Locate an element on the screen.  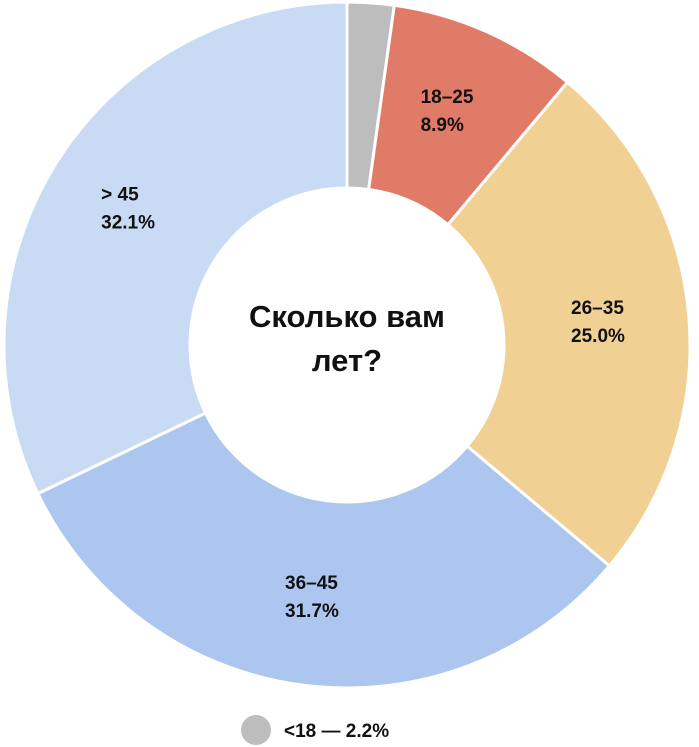
slice-category: 36–45 is located at coordinates (311, 583).